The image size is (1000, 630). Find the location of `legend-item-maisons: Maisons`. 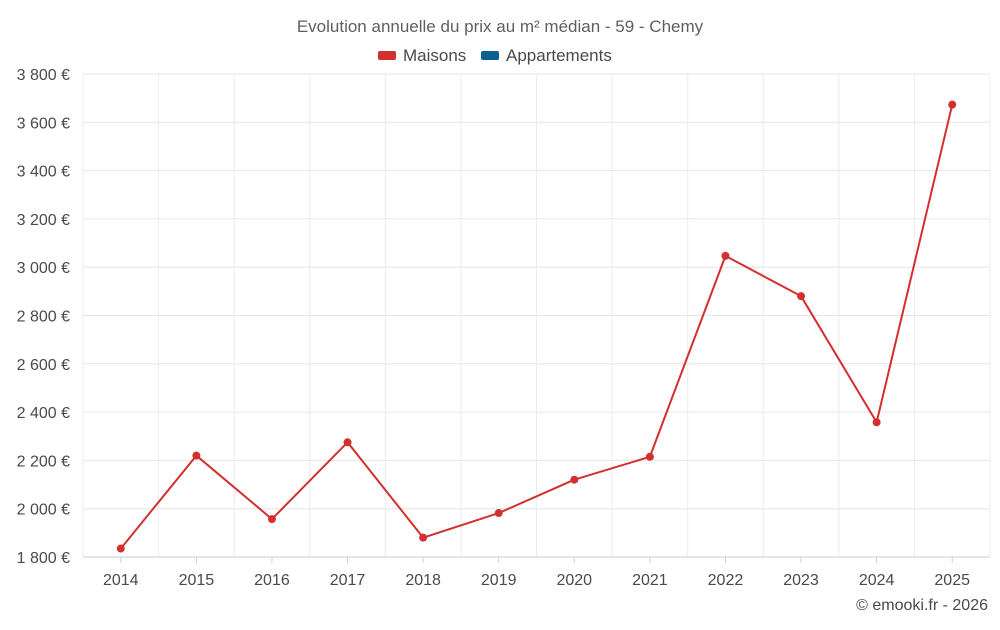

legend-item-maisons: Maisons is located at coordinates (422, 55).